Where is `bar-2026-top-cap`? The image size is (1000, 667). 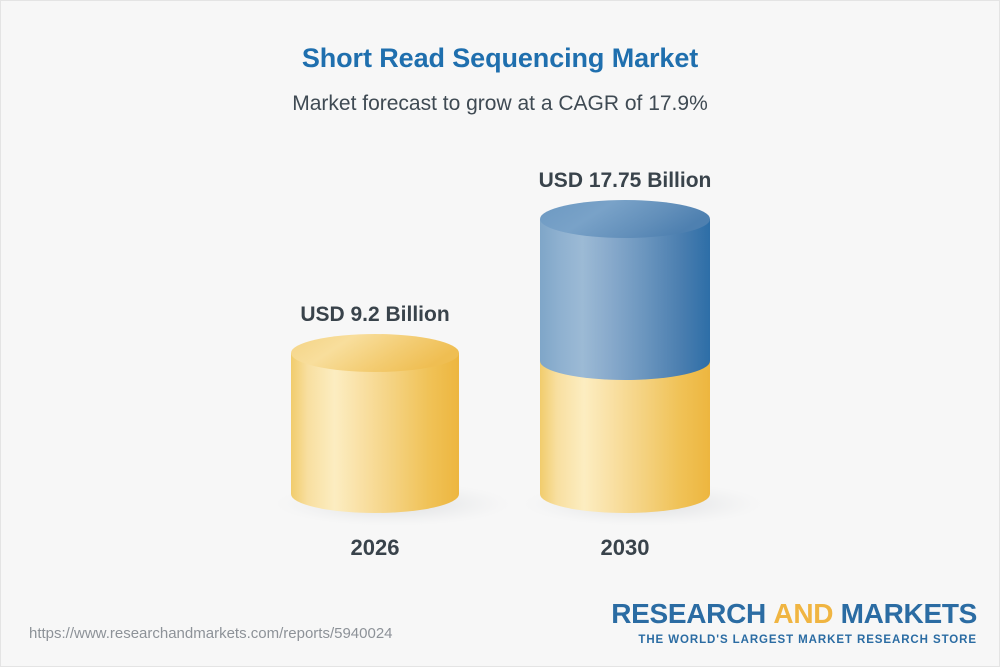
bar-2026-top-cap is located at coordinates (375, 353).